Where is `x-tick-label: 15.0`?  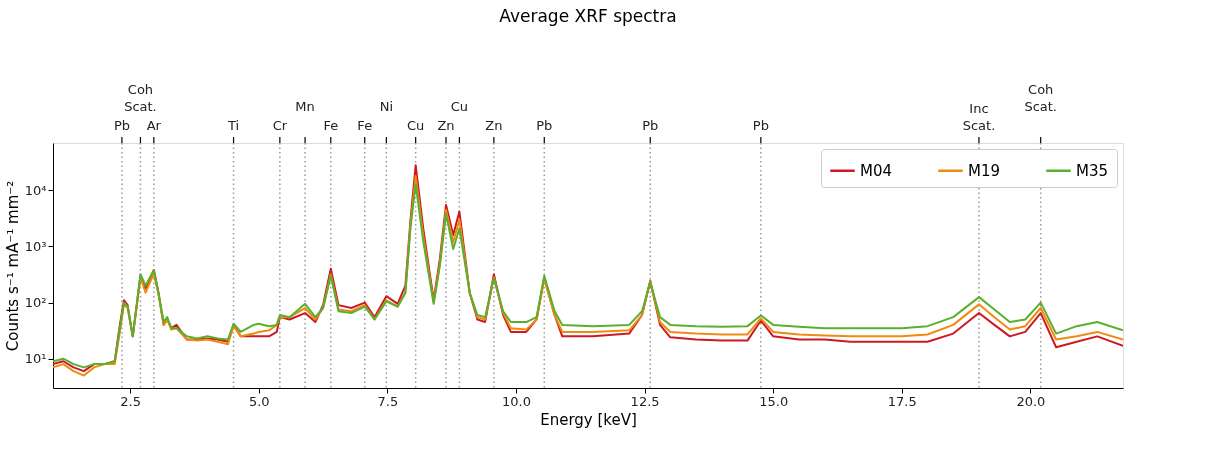 x-tick-label: 15.0 is located at coordinates (774, 401).